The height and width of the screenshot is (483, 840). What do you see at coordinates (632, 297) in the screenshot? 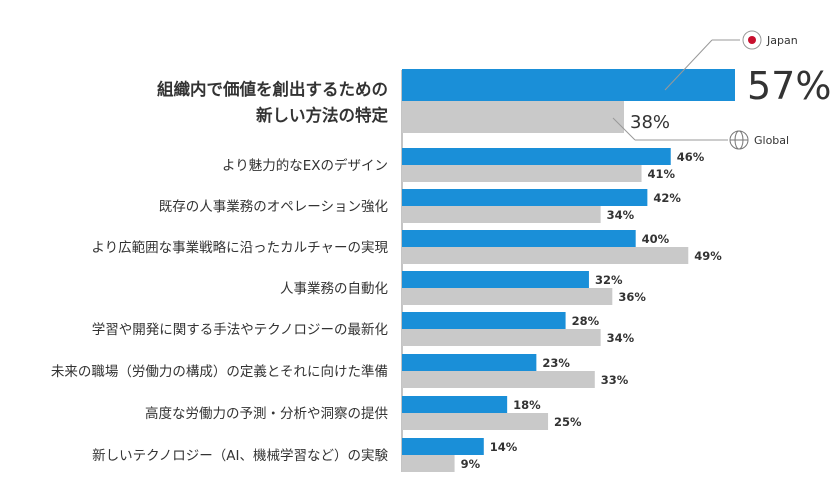
I see `global-value-label: 36%` at bounding box center [632, 297].